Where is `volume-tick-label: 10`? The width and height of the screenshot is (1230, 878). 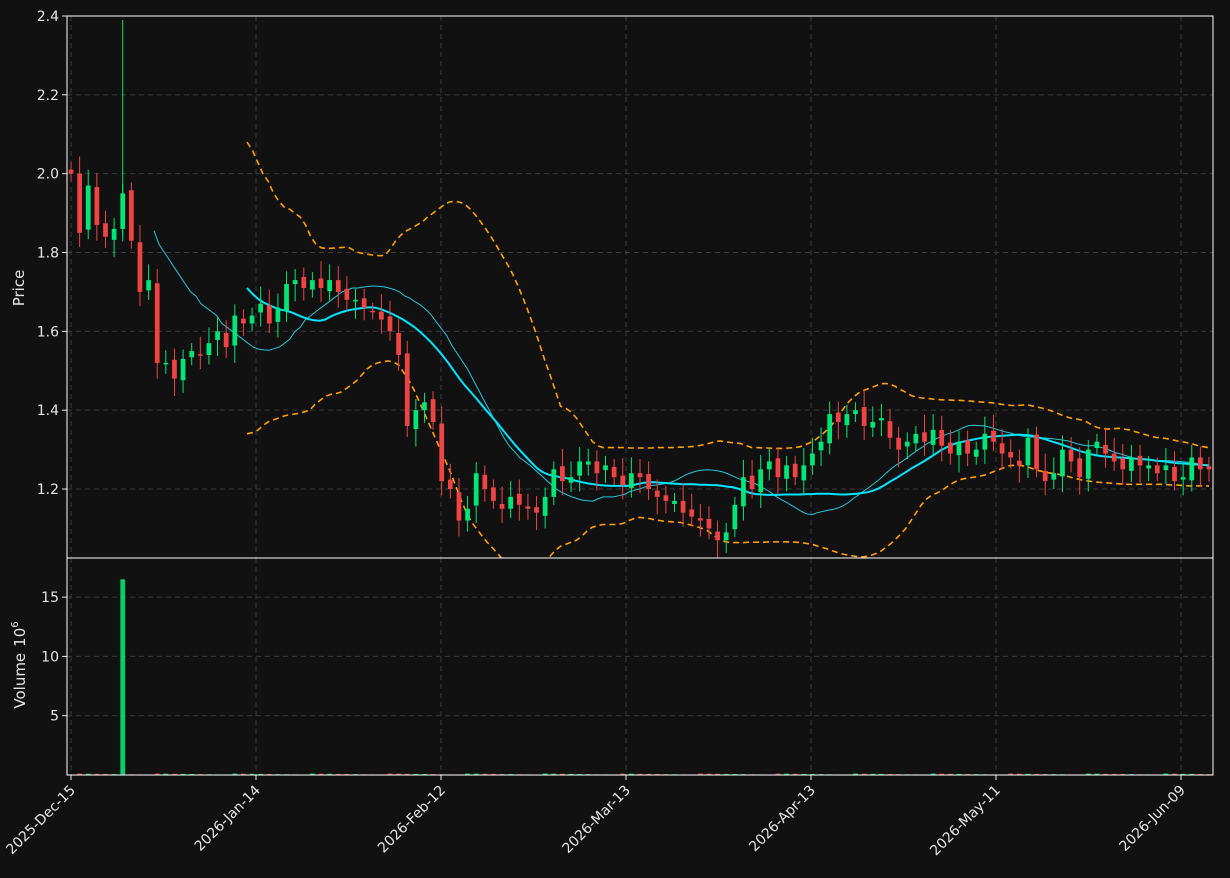 volume-tick-label: 10 is located at coordinates (50, 657).